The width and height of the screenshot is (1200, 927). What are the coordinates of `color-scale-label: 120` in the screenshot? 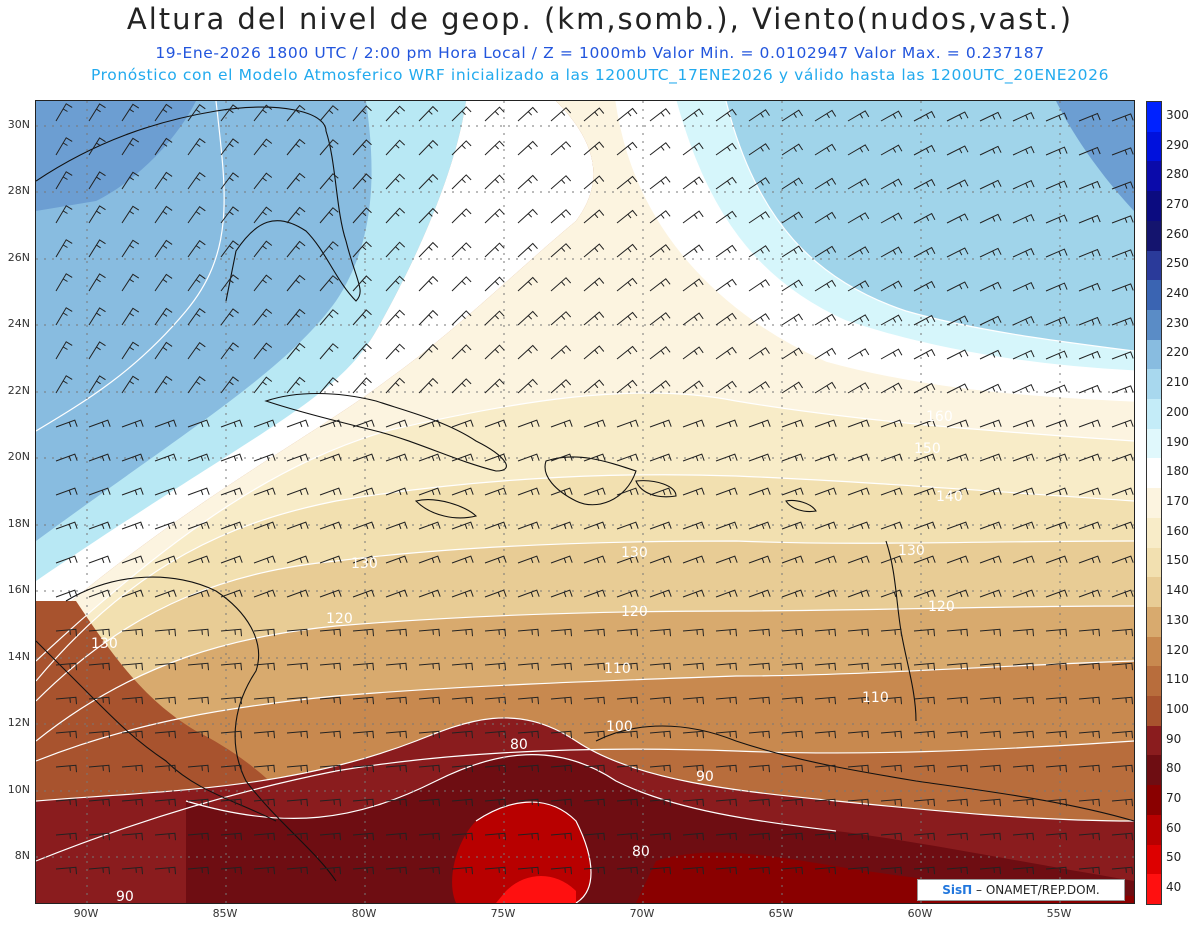 It's located at (1177, 649).